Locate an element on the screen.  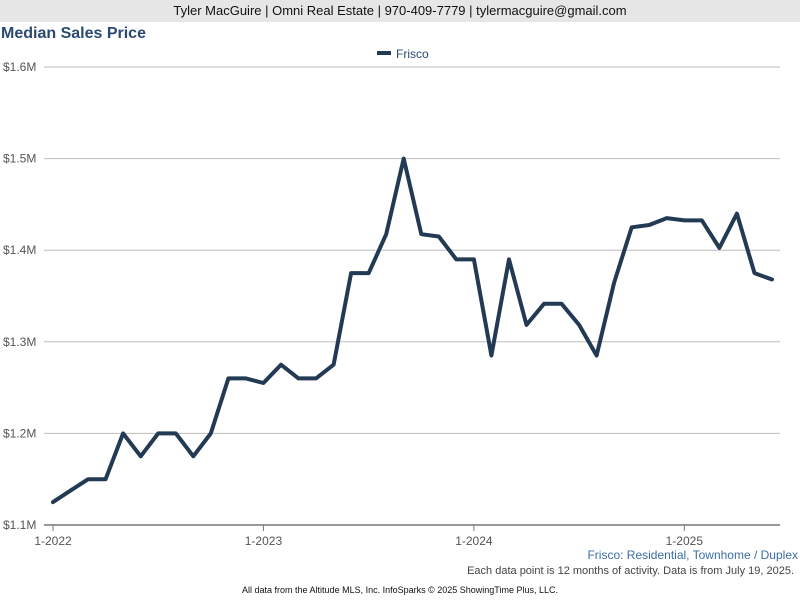
y-tick-label: $1.6M is located at coordinates (19, 67).